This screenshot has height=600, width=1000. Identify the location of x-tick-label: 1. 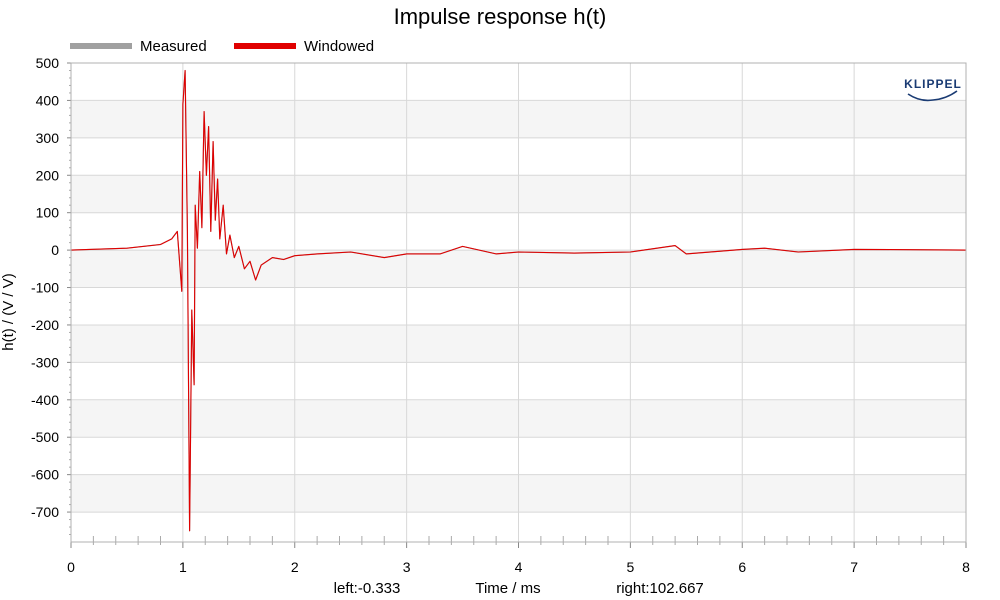
(183, 567).